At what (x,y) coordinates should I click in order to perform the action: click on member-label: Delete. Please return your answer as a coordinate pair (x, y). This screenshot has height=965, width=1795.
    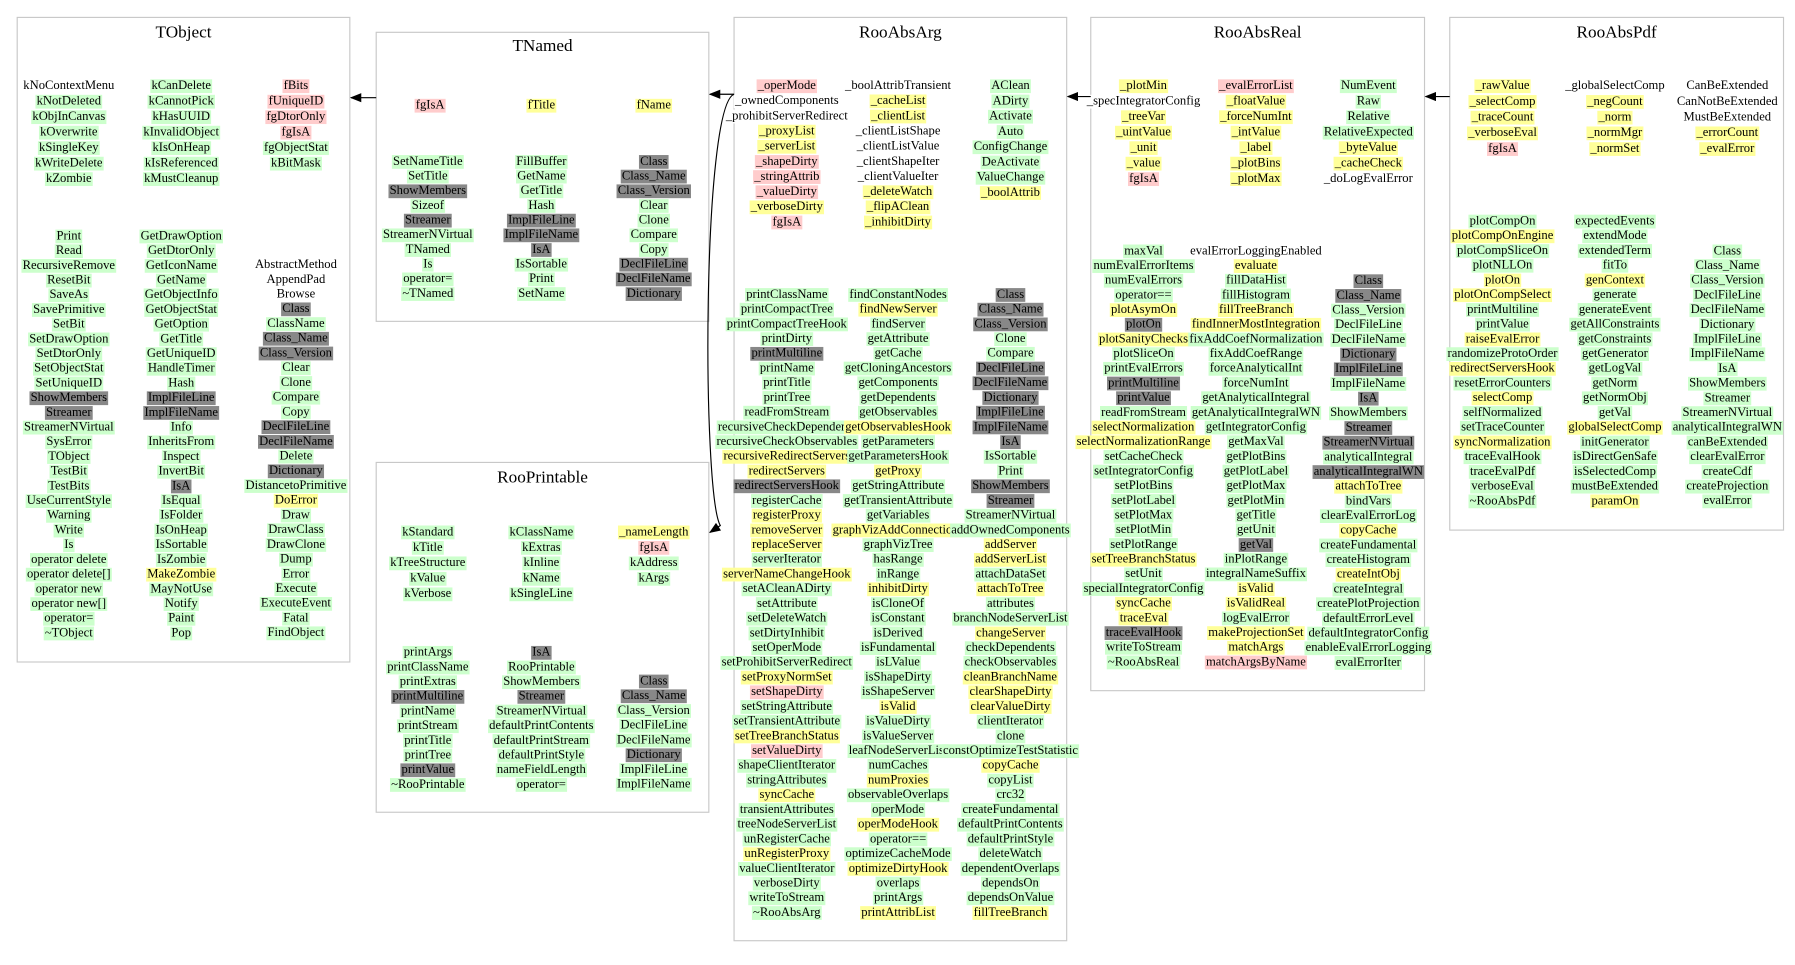
    Looking at the image, I should click on (295, 455).